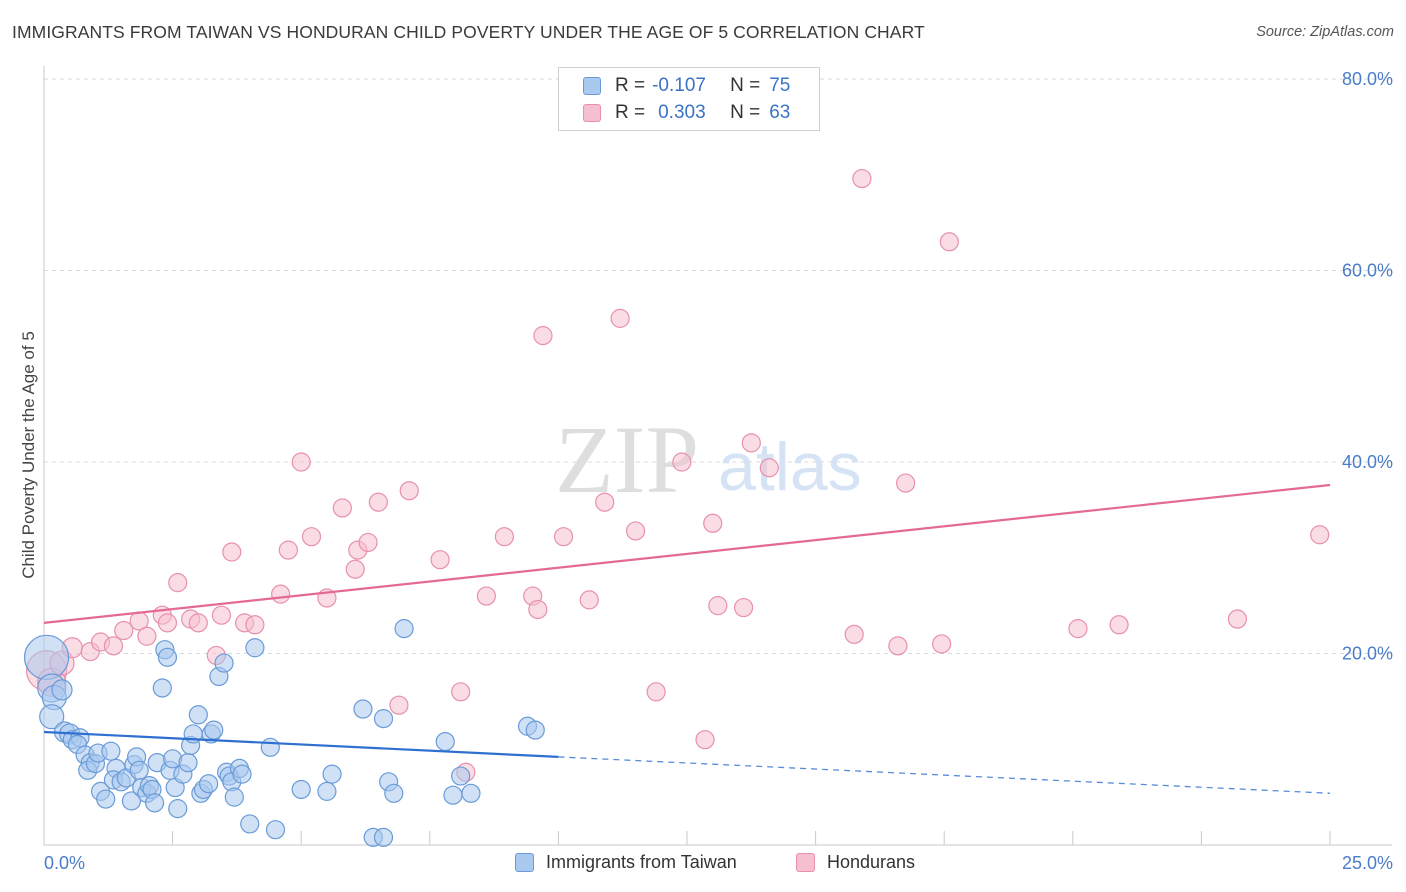 The width and height of the screenshot is (1406, 892). I want to click on legend-row-taiwan: R = -0.107 N = 75, so click(686, 86).